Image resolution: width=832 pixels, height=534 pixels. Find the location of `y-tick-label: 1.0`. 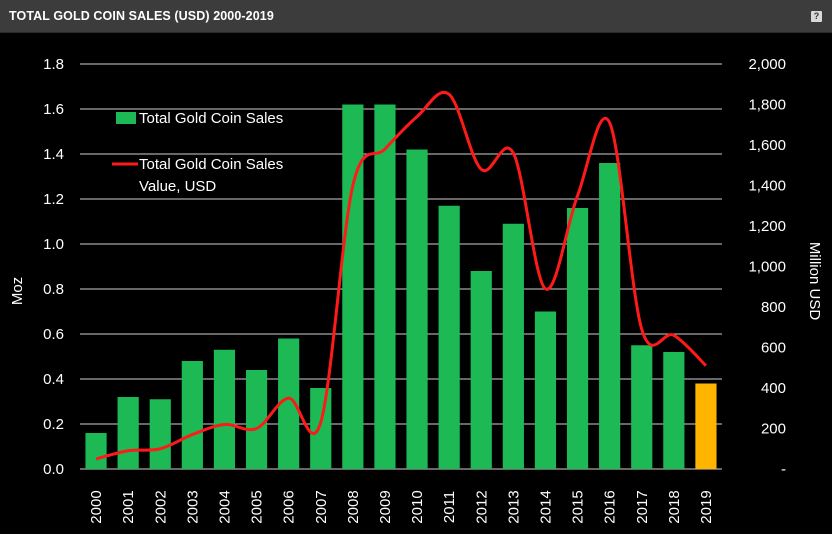

y-tick-label: 1.0 is located at coordinates (53, 244).